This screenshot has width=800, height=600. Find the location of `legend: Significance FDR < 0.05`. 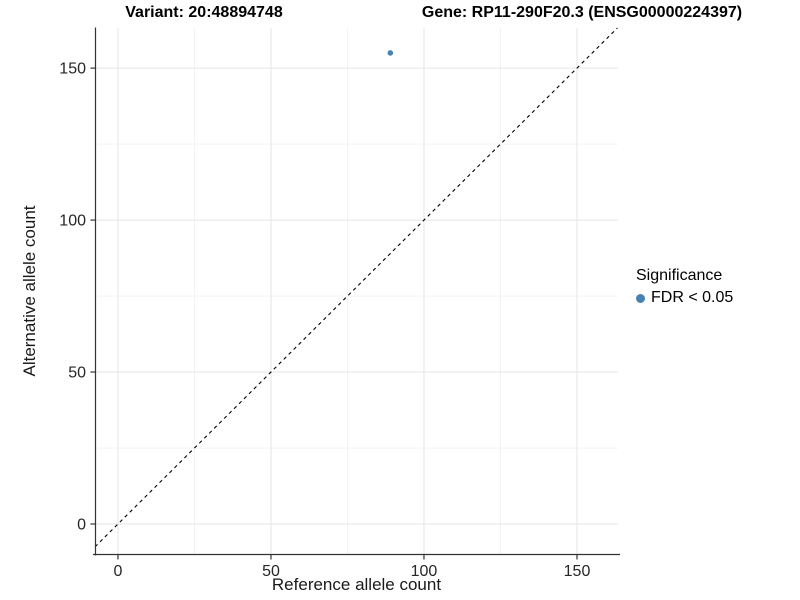

legend: Significance FDR < 0.05 is located at coordinates (684, 287).